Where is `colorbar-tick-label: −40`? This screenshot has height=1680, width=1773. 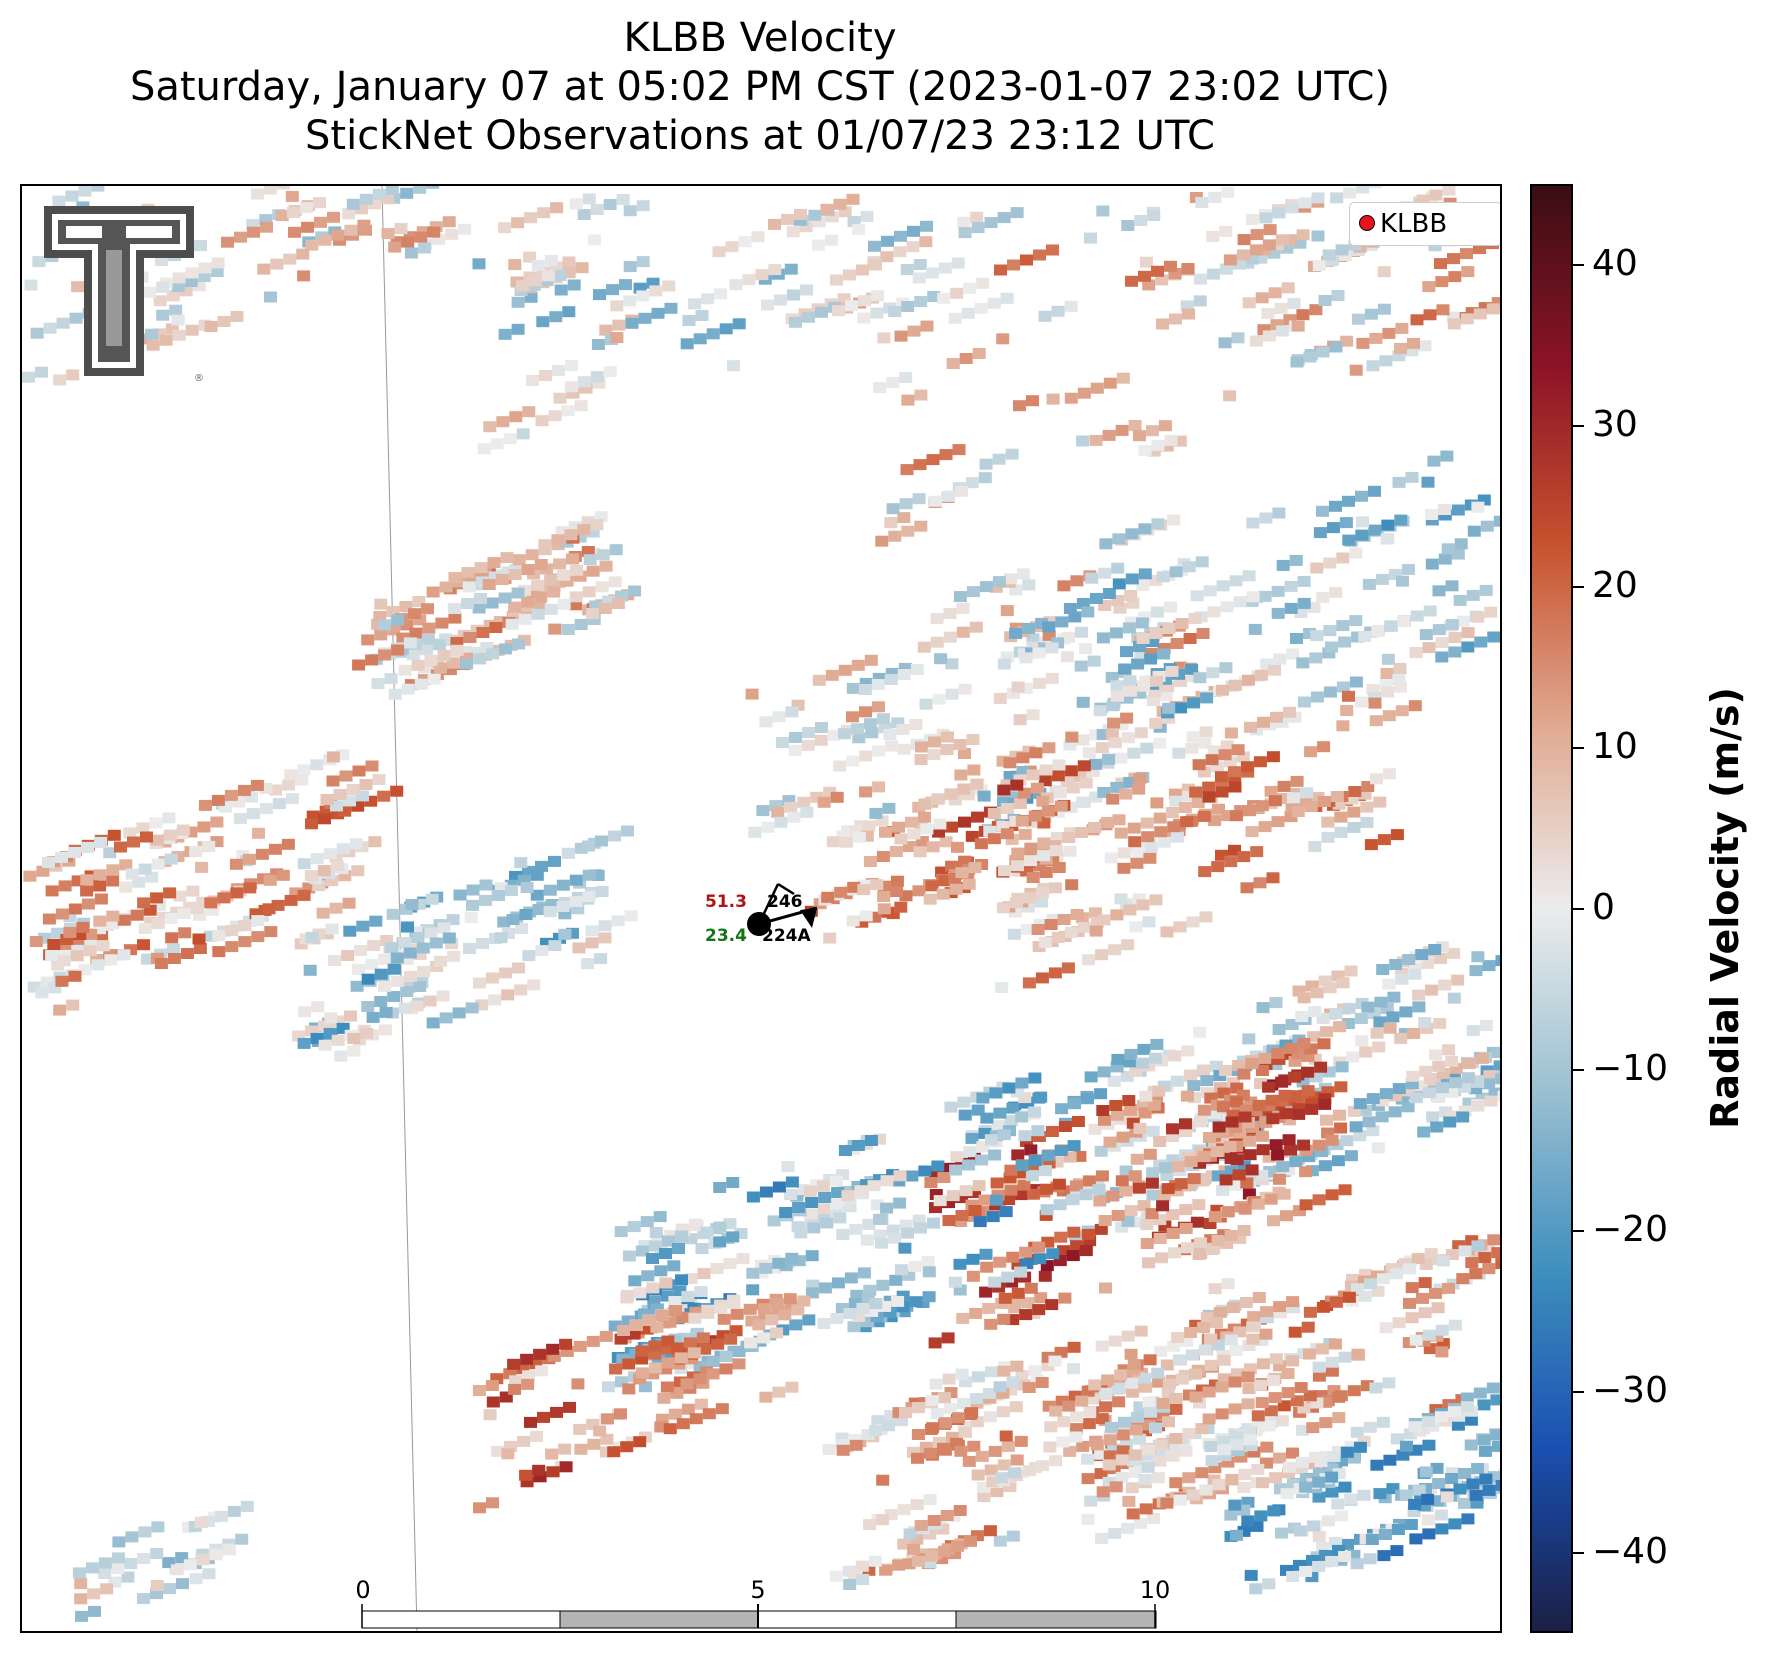 colorbar-tick-label: −40 is located at coordinates (1630, 1551).